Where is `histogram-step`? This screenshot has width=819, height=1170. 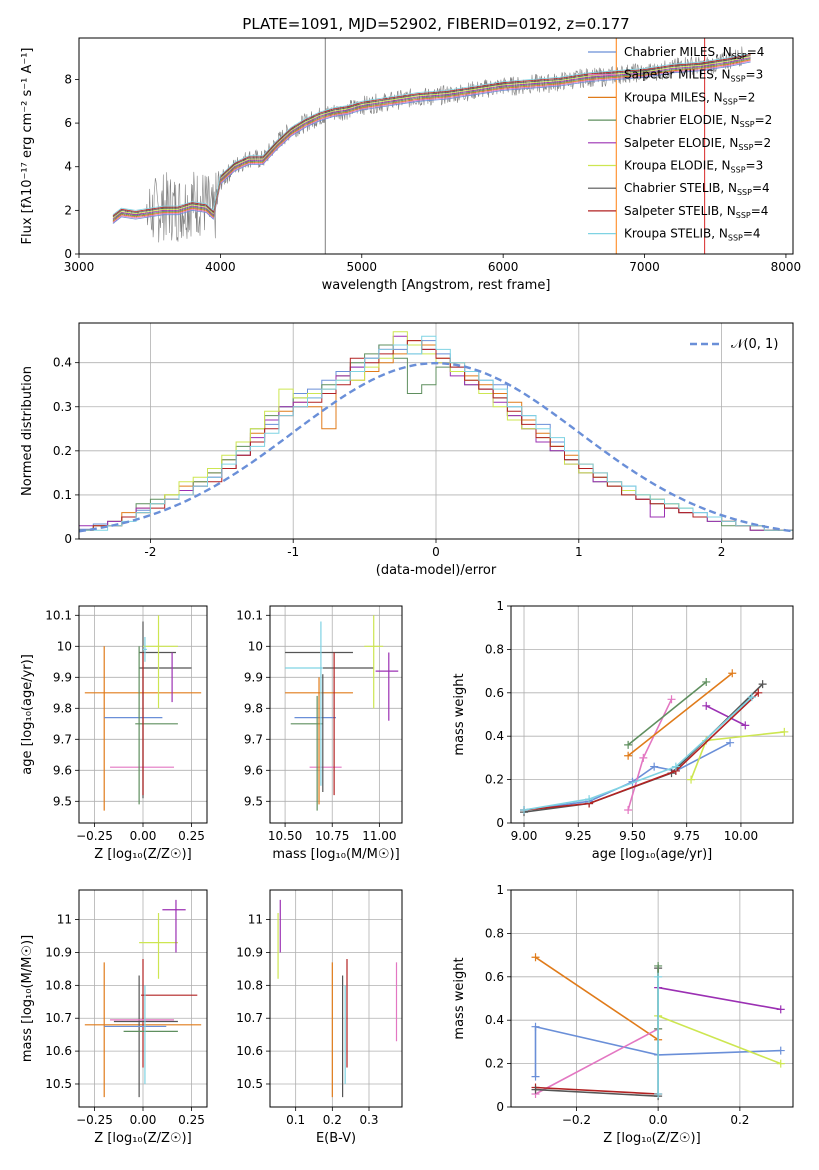
histogram-step is located at coordinates (436, 433).